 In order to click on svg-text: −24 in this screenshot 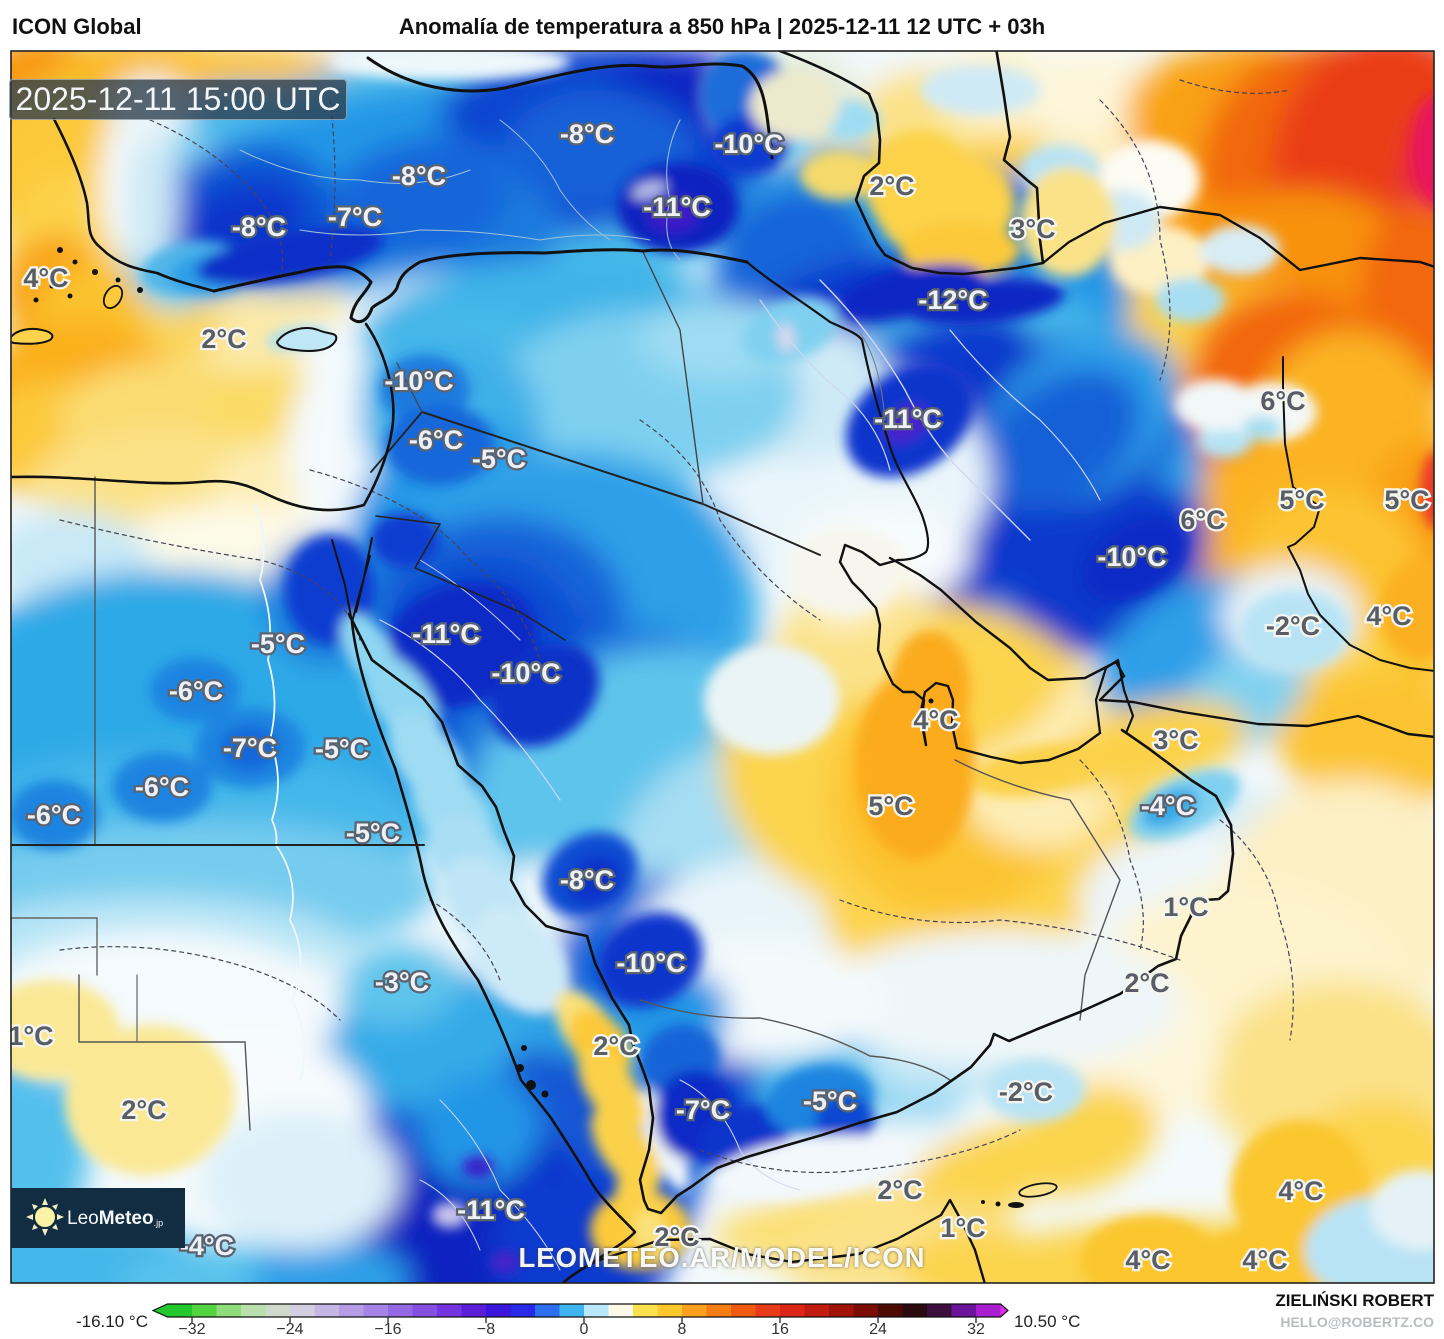, I will do `click(289, 1329)`.